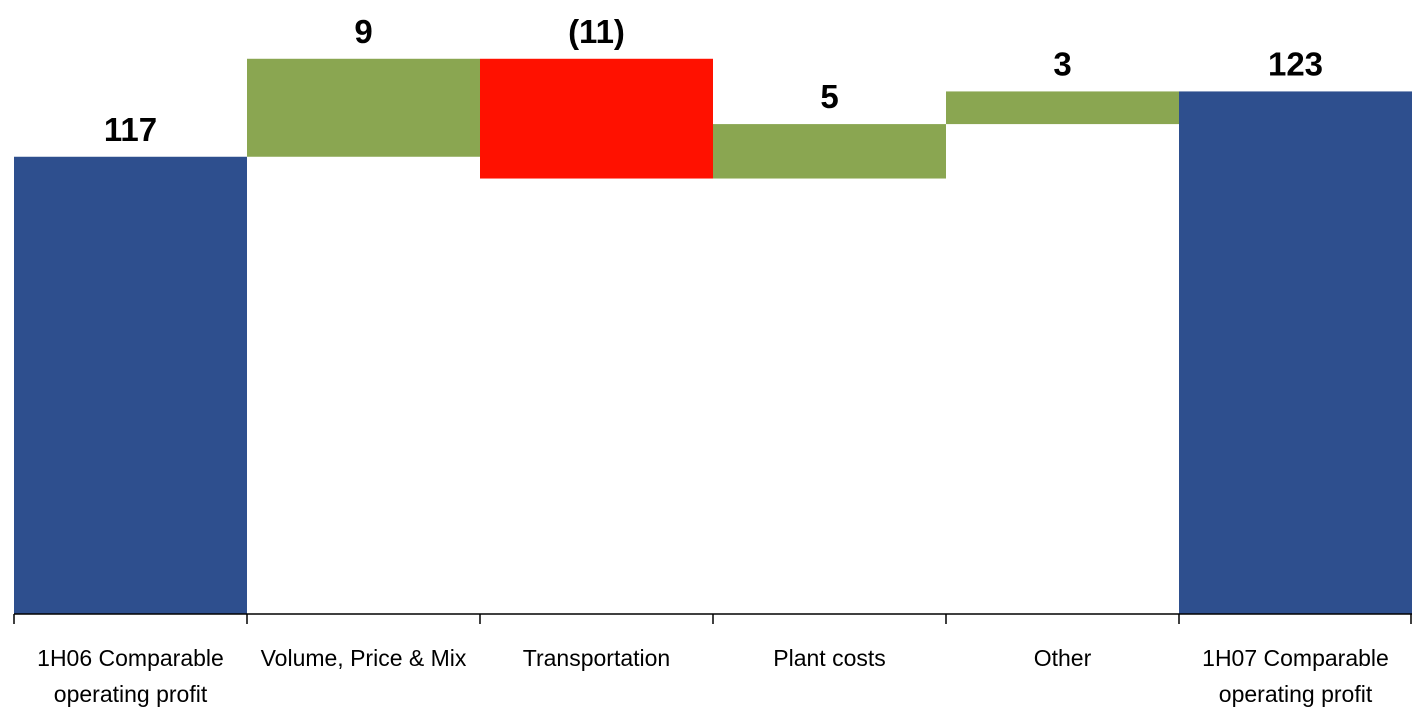  I want to click on x-tick-label: Volume, Price & Mix, so click(363, 658).